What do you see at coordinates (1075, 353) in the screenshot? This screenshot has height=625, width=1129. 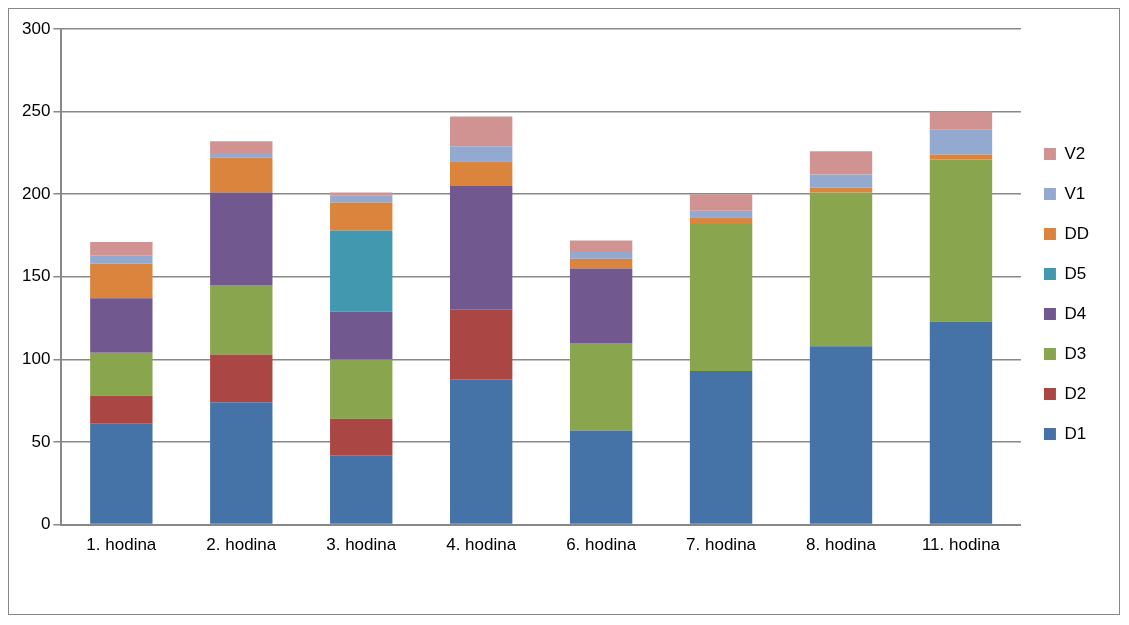 I see `legend-label: D3` at bounding box center [1075, 353].